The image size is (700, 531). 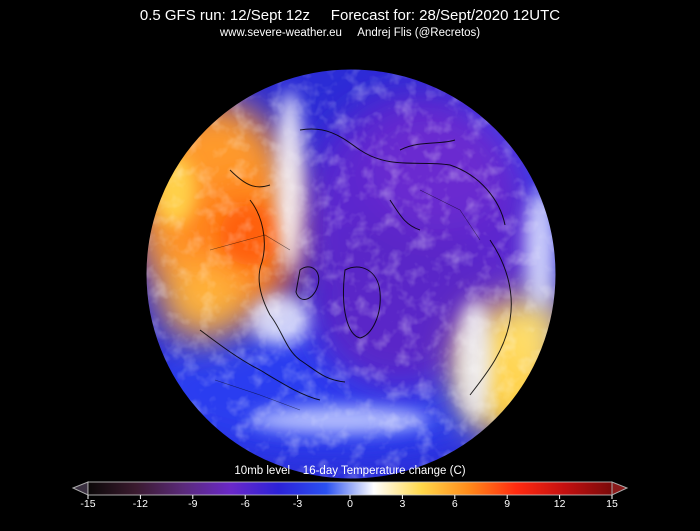 I want to click on colorbar-tick-label: -3, so click(x=297, y=504).